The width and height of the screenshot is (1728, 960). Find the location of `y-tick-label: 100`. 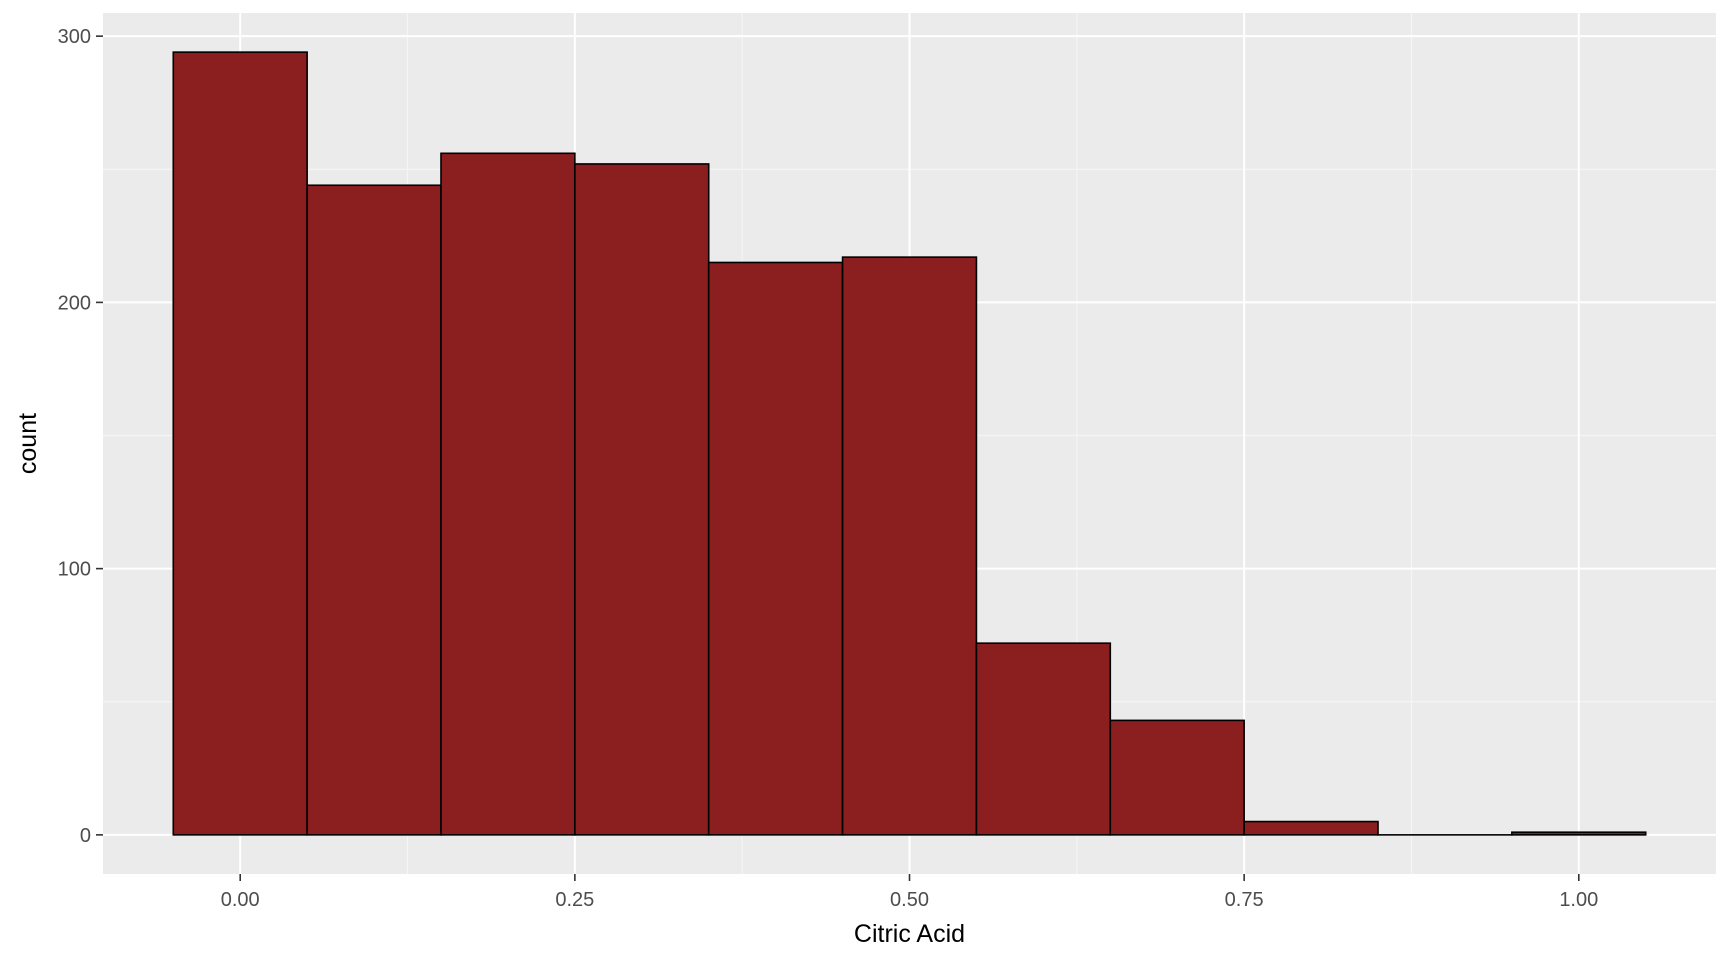

y-tick-label: 100 is located at coordinates (74, 570).